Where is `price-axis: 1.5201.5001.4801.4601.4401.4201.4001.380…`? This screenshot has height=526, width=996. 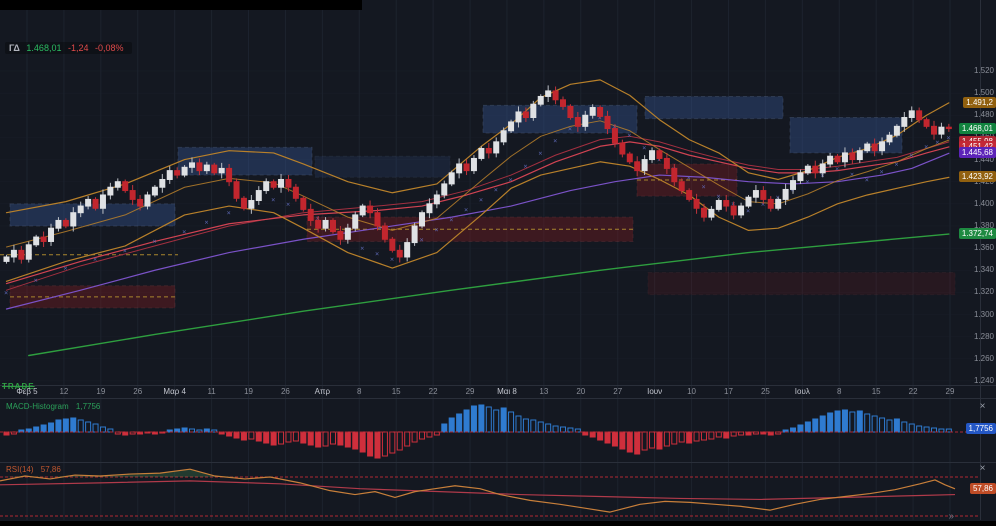 price-axis: 1.5201.5001.4801.4601.4401.4201.4001.380… is located at coordinates (966, 260).